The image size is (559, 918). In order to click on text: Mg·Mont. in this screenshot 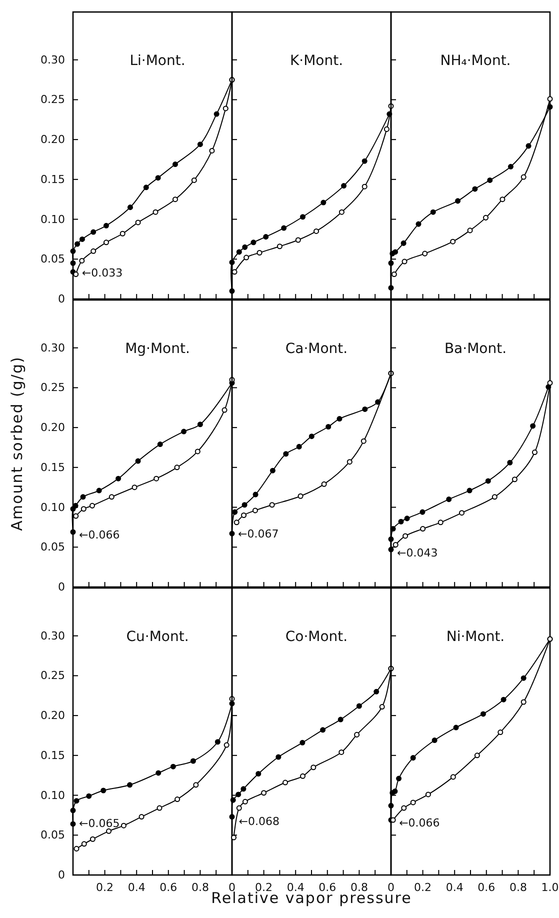, I will do `click(157, 348)`.